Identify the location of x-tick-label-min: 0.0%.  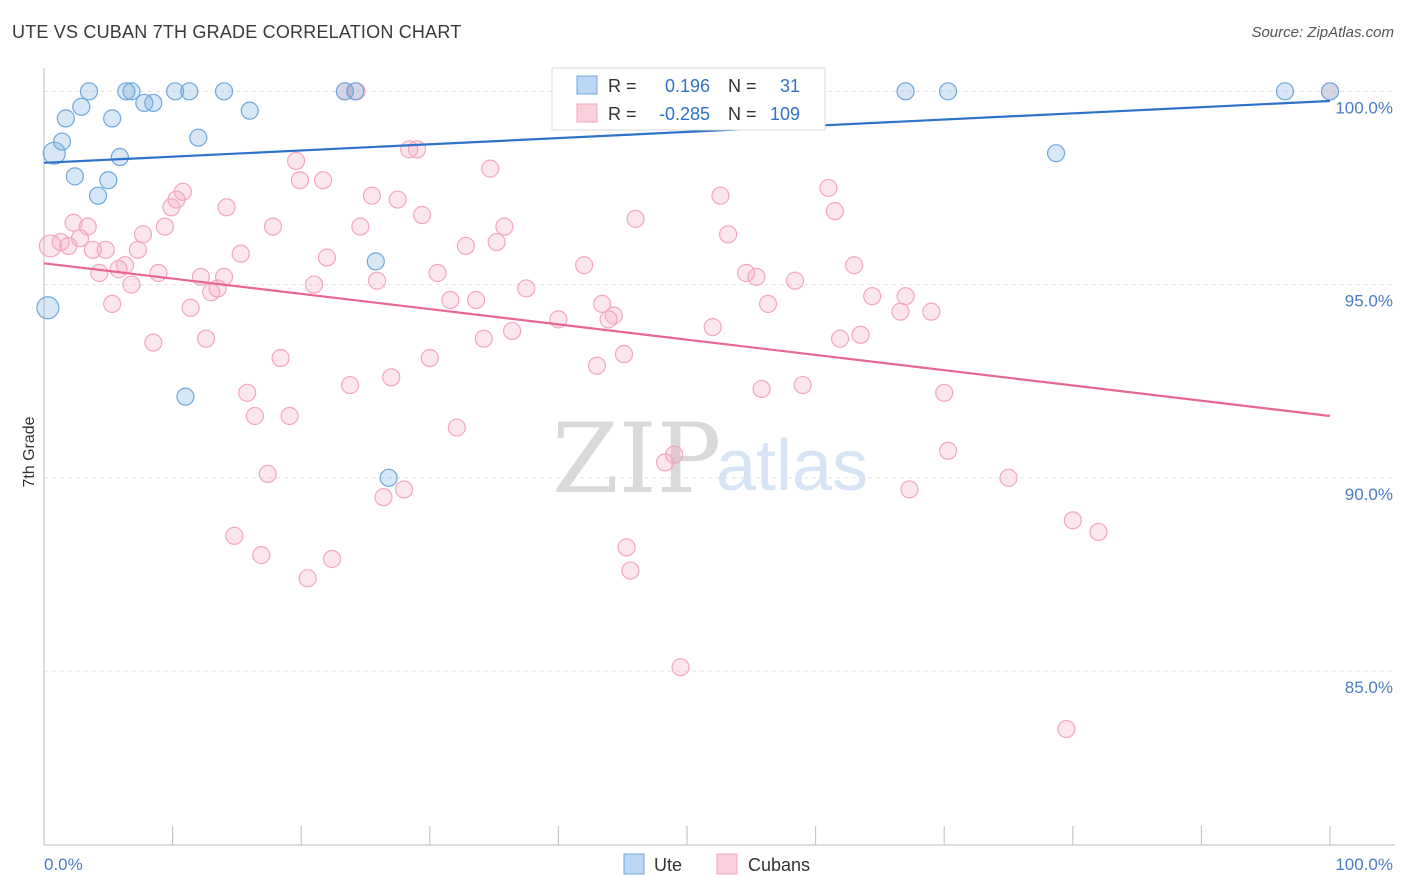
(63, 864).